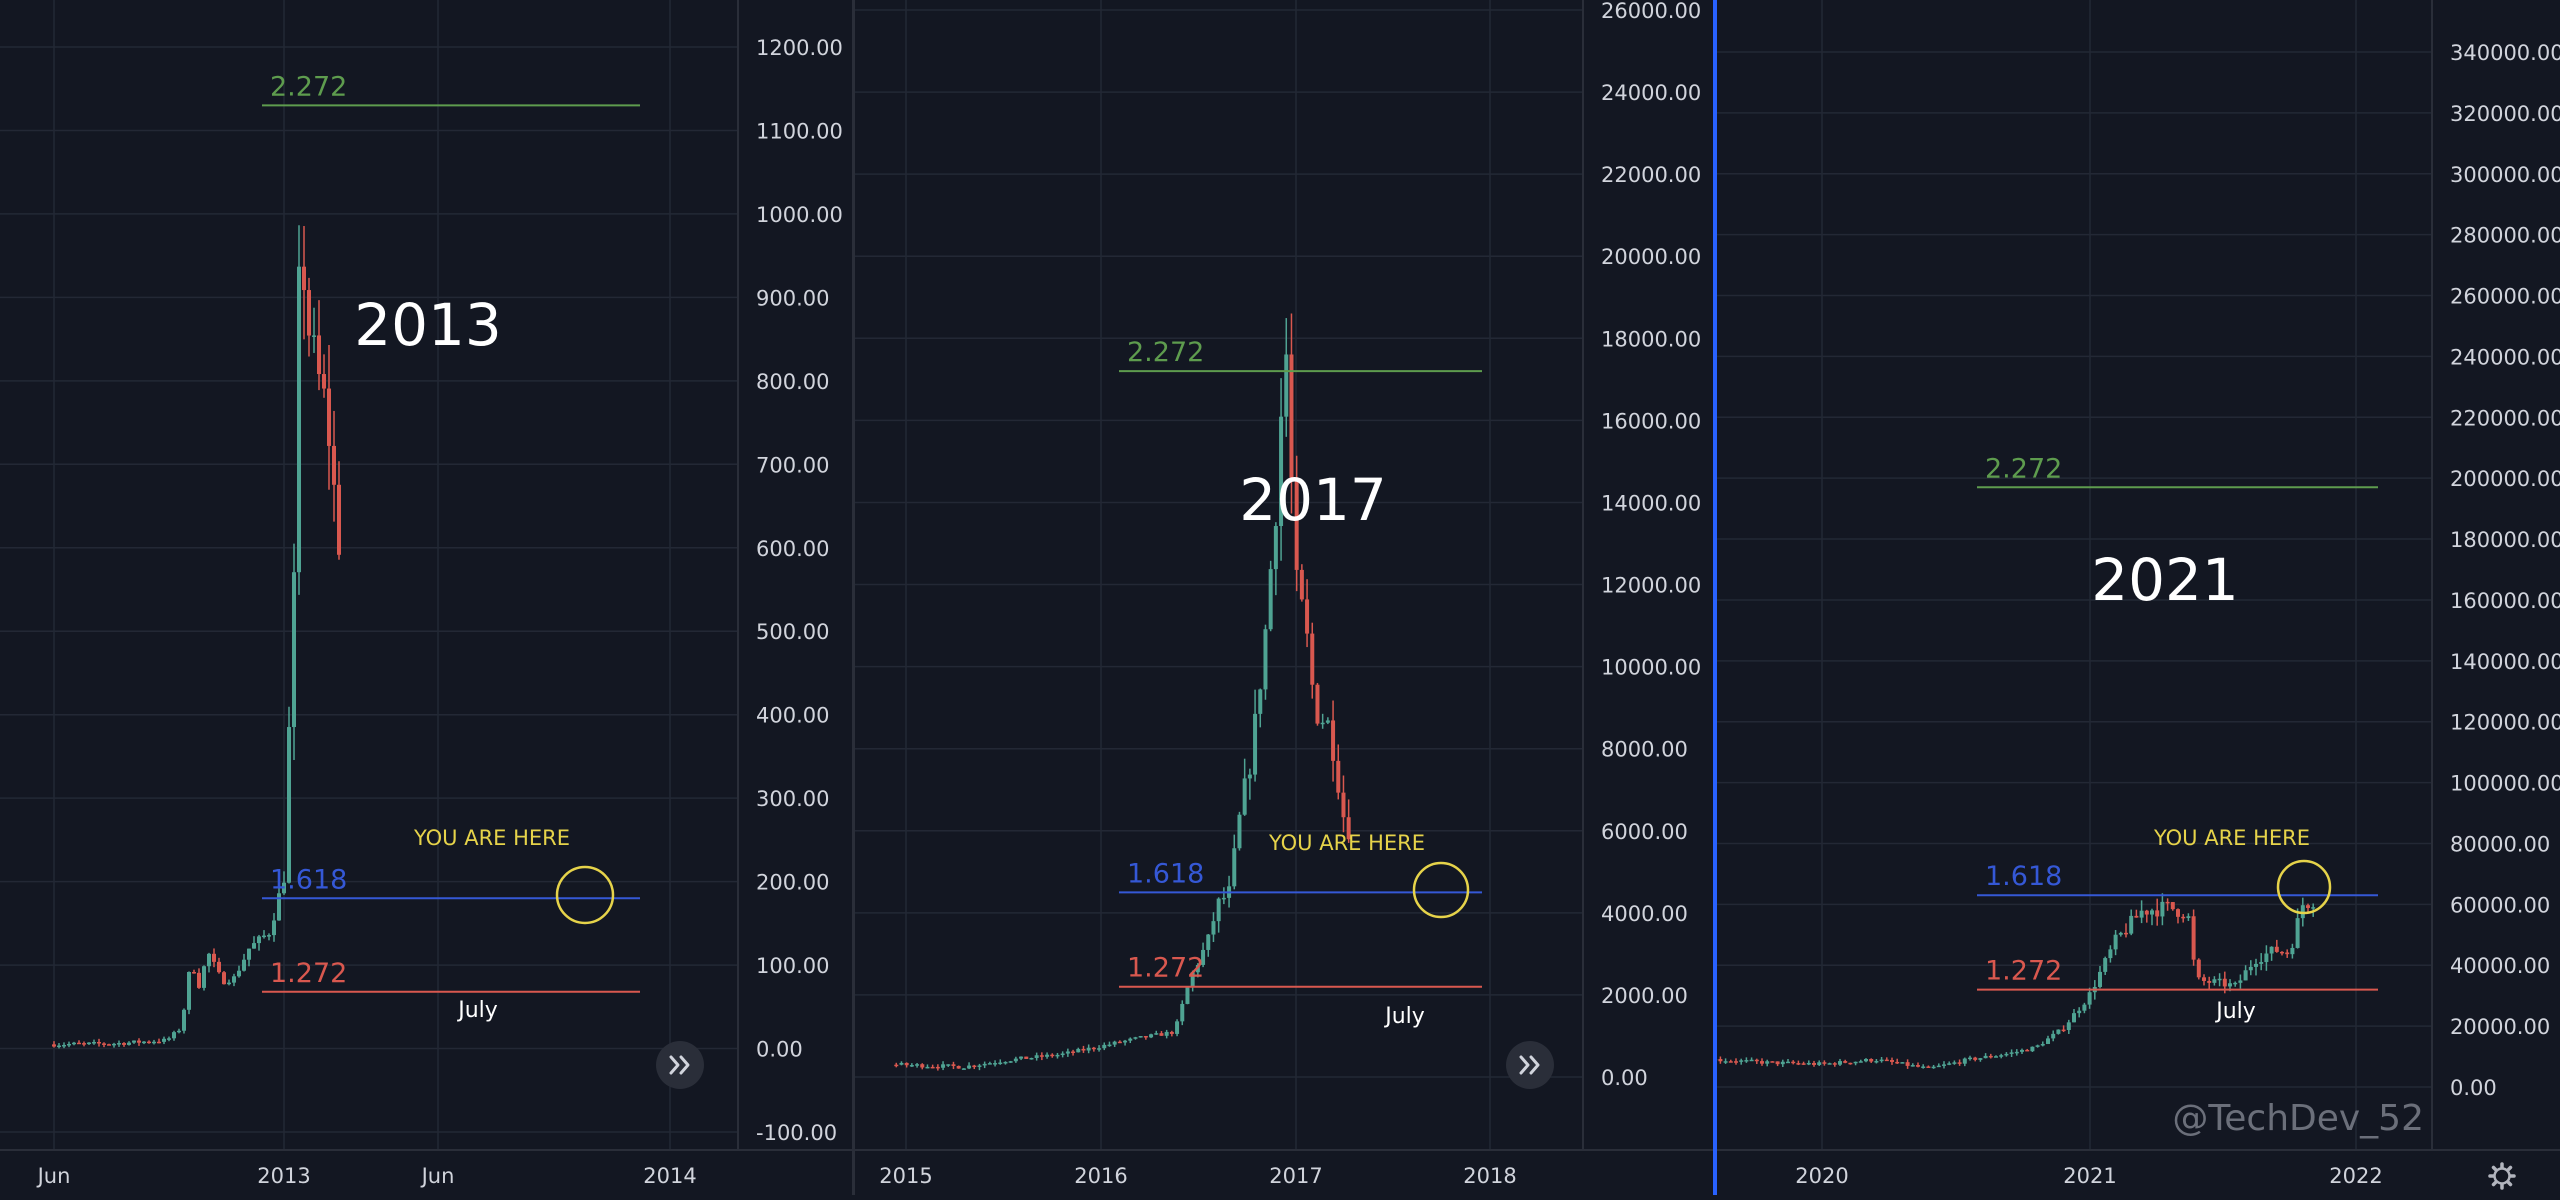 The height and width of the screenshot is (1200, 2560). I want to click on x-tick-label: 2016, so click(1100, 1176).